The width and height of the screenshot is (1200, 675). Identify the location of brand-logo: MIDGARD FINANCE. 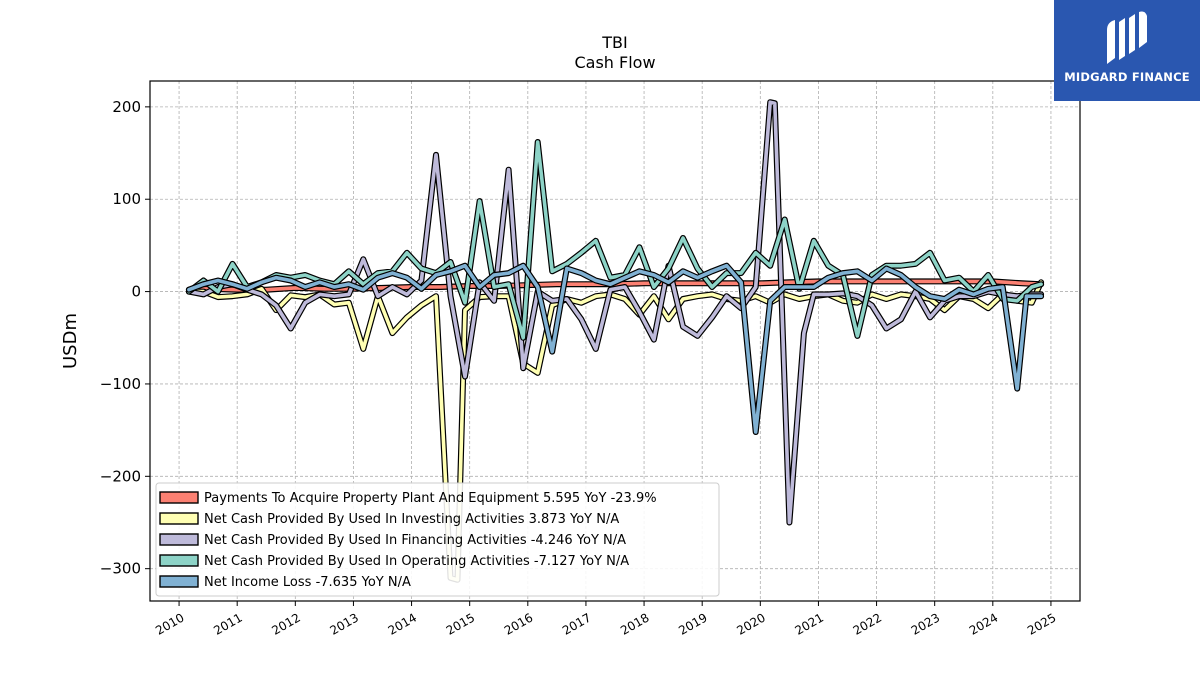
(1127, 50).